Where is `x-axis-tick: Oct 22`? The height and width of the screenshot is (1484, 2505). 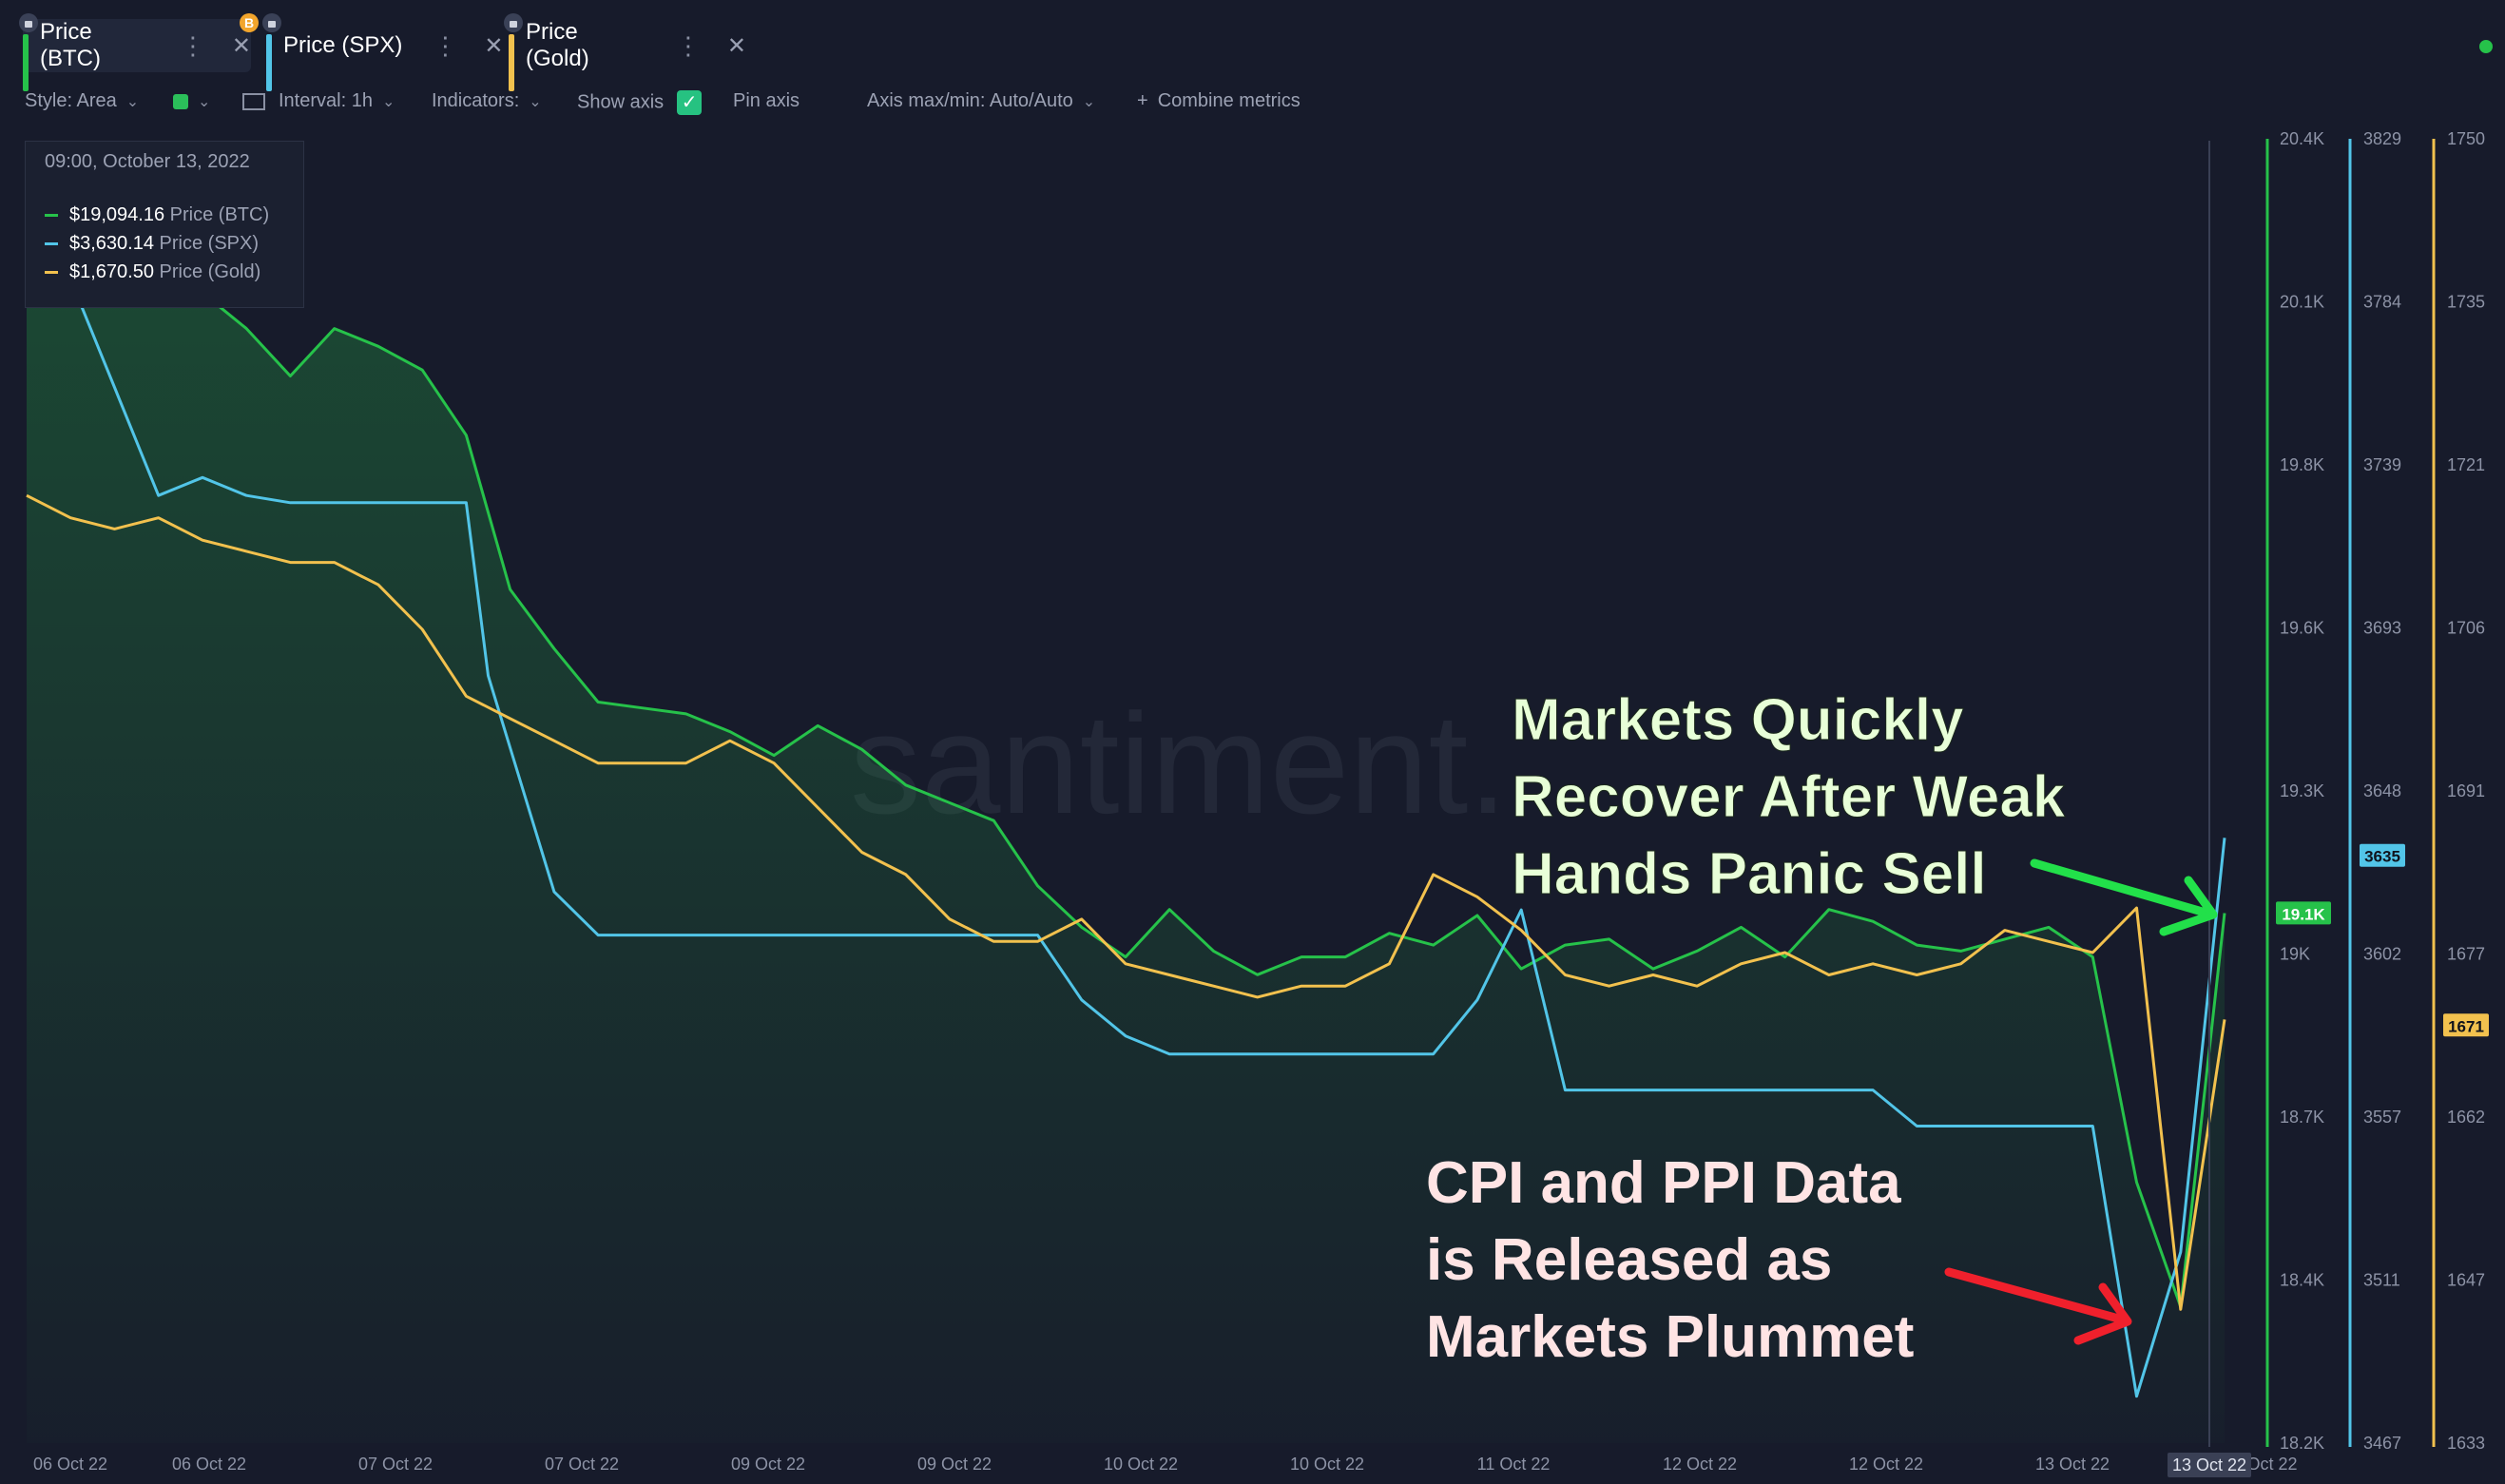
x-axis-tick: Oct 22 is located at coordinates (2271, 1464).